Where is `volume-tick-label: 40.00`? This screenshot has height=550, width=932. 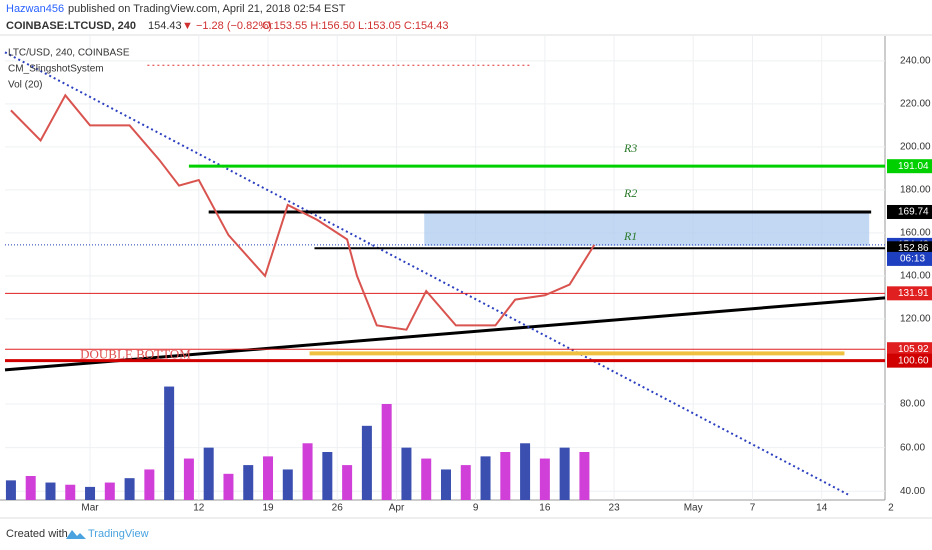 volume-tick-label: 40.00 is located at coordinates (912, 491).